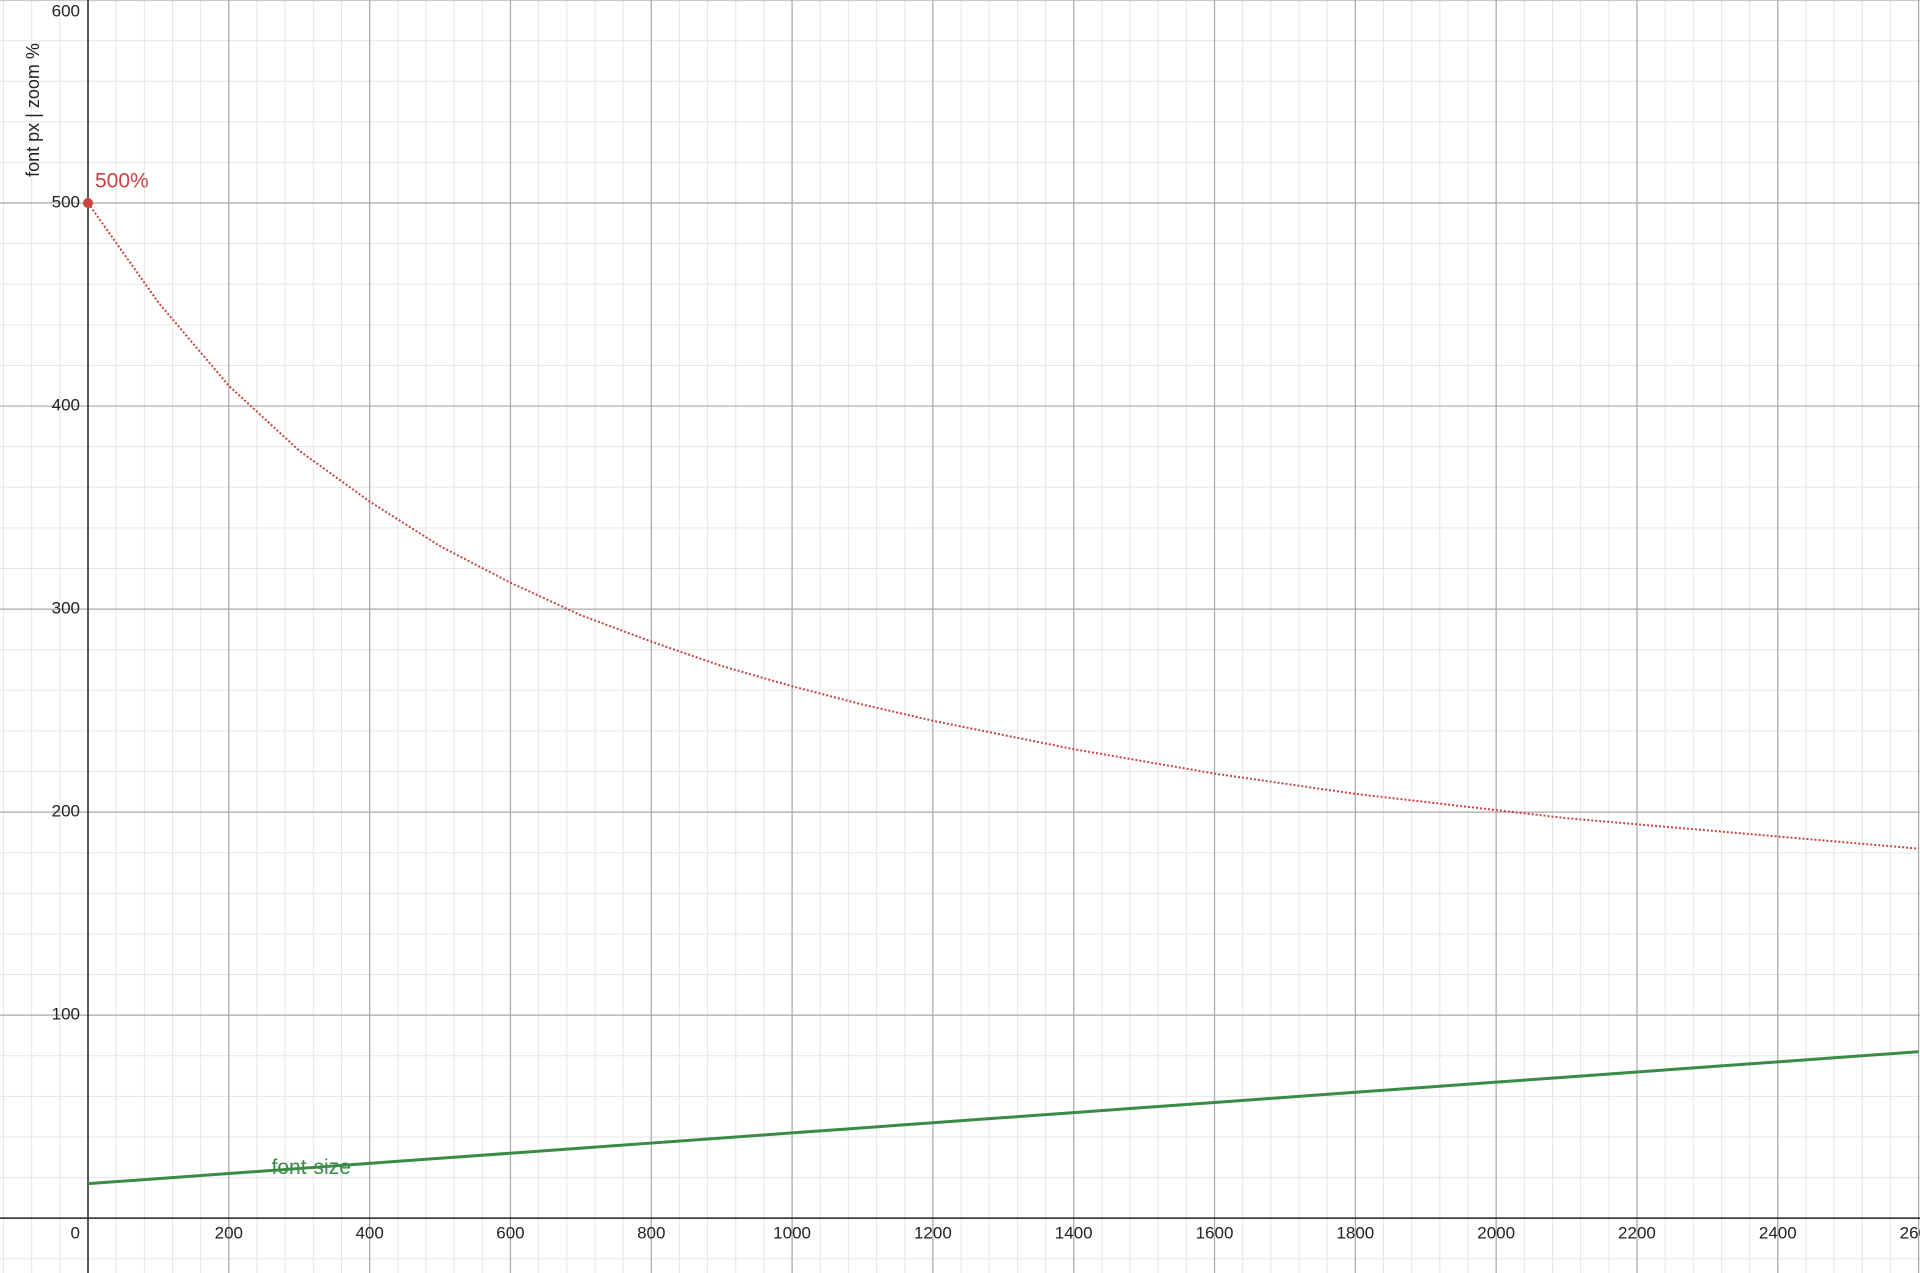 The width and height of the screenshot is (1920, 1273). Describe the element at coordinates (66, 608) in the screenshot. I see `y-tick-label: 300` at that location.